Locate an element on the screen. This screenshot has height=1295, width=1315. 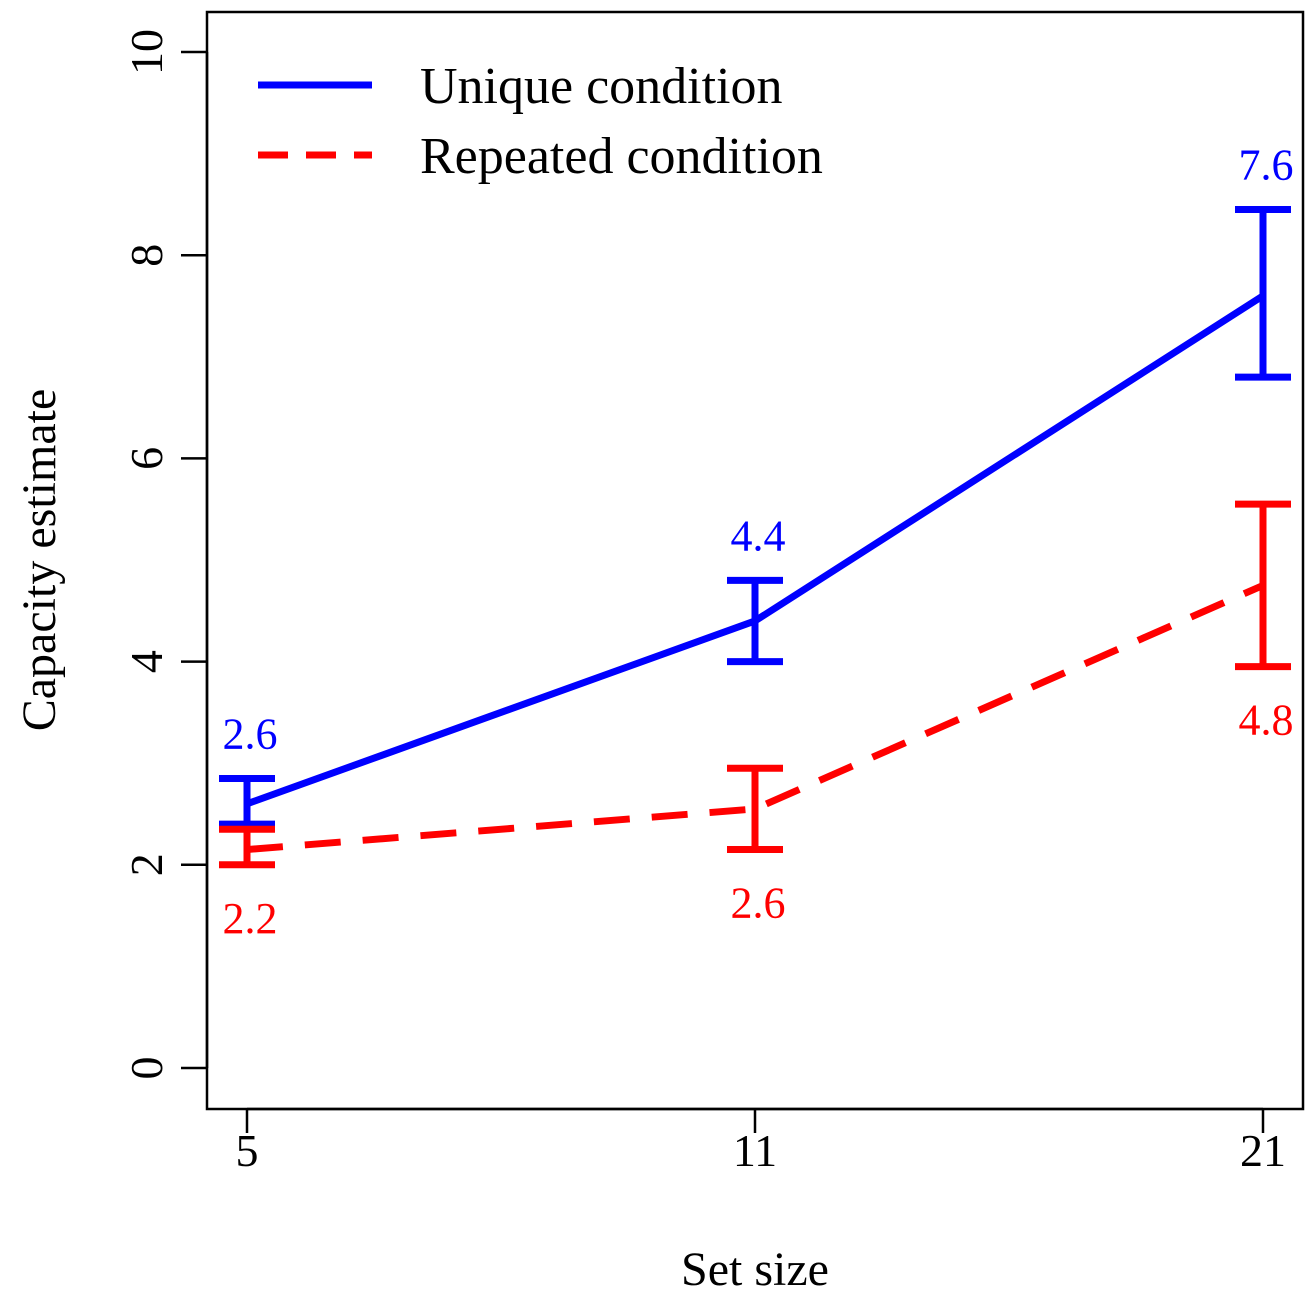
data-label-1-1: 2.6 is located at coordinates (758, 903).